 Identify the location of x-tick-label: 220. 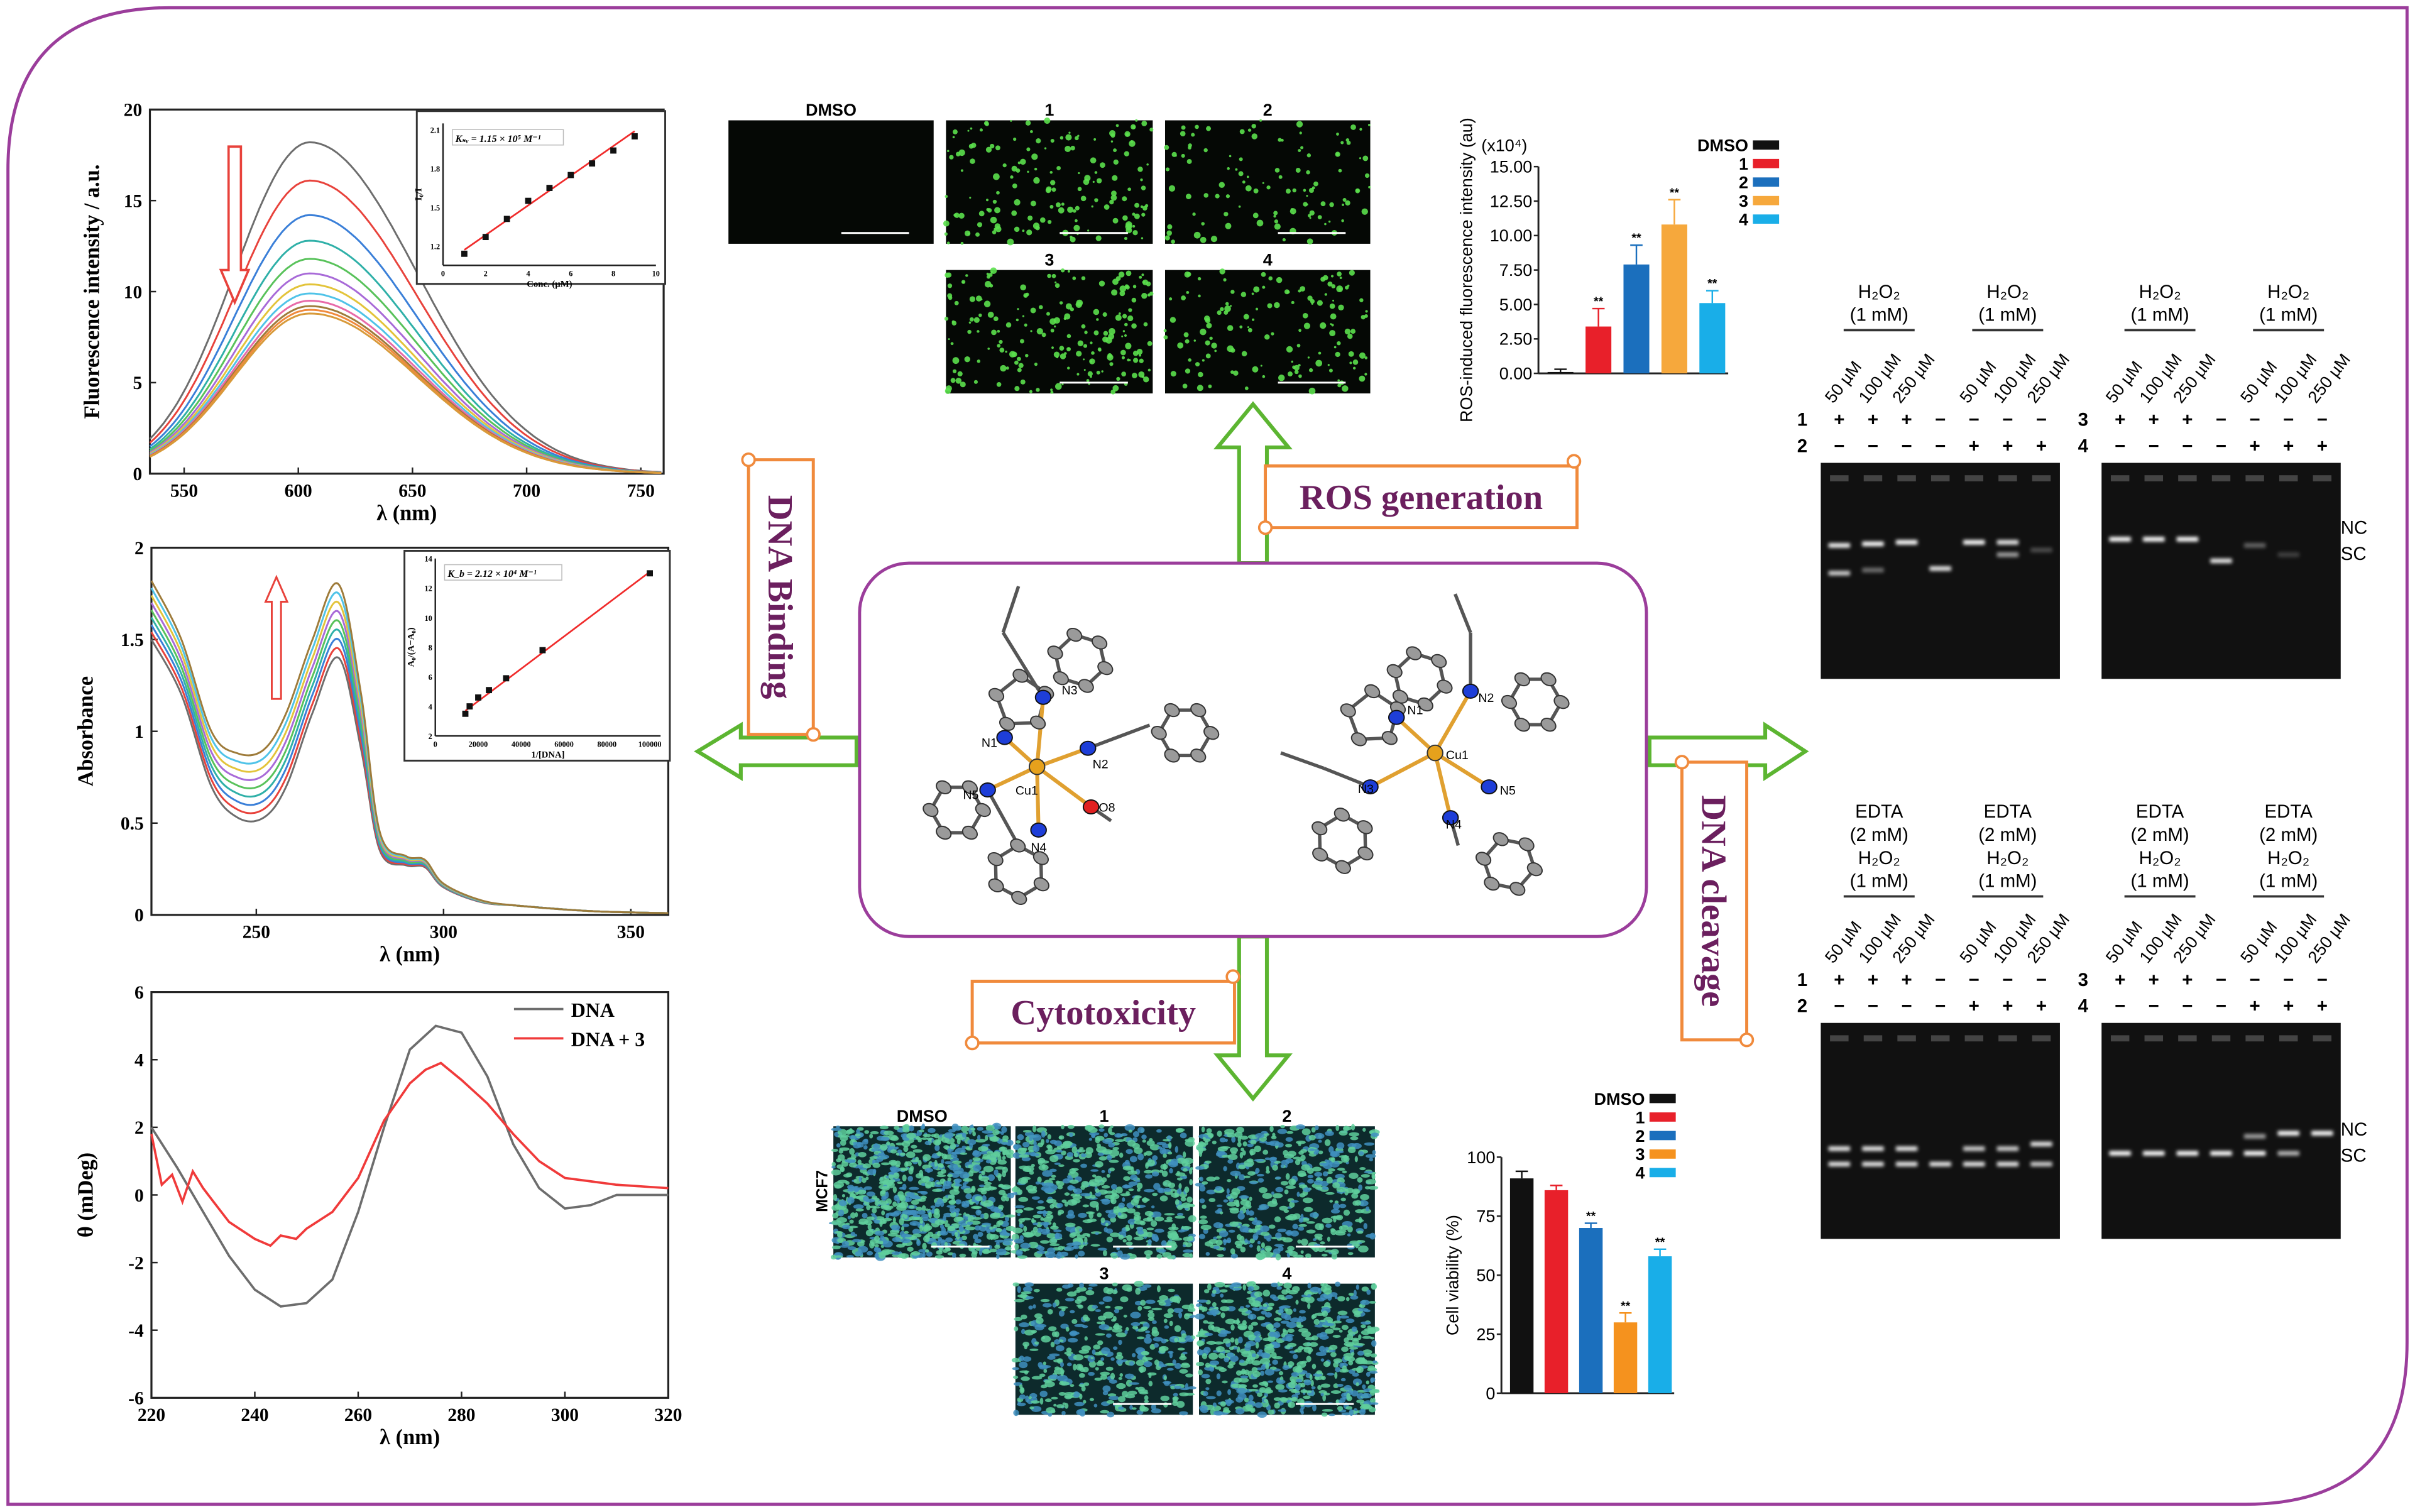
(151, 1415).